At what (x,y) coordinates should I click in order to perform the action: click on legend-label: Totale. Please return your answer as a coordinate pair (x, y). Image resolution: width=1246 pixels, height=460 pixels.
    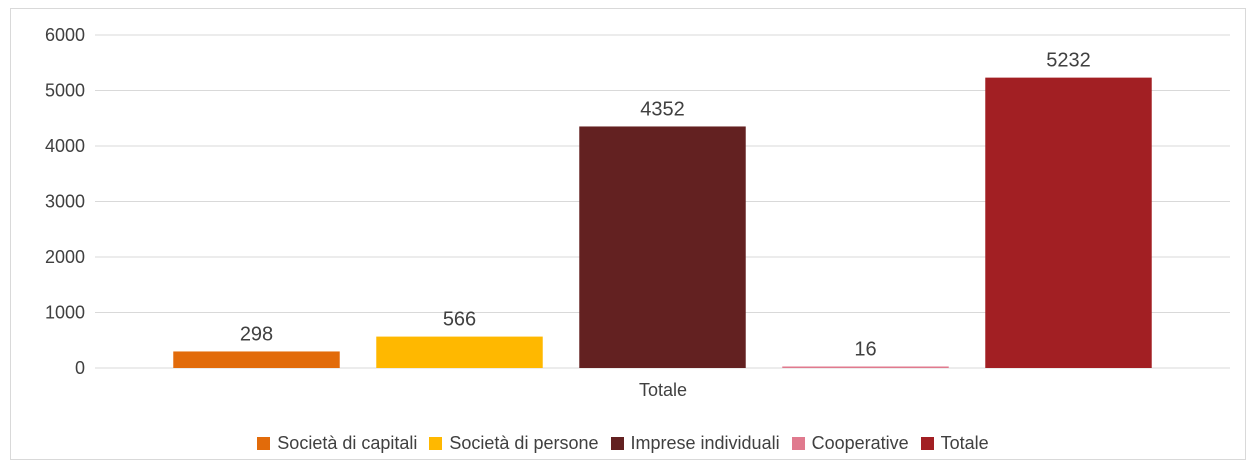
    Looking at the image, I should click on (964, 443).